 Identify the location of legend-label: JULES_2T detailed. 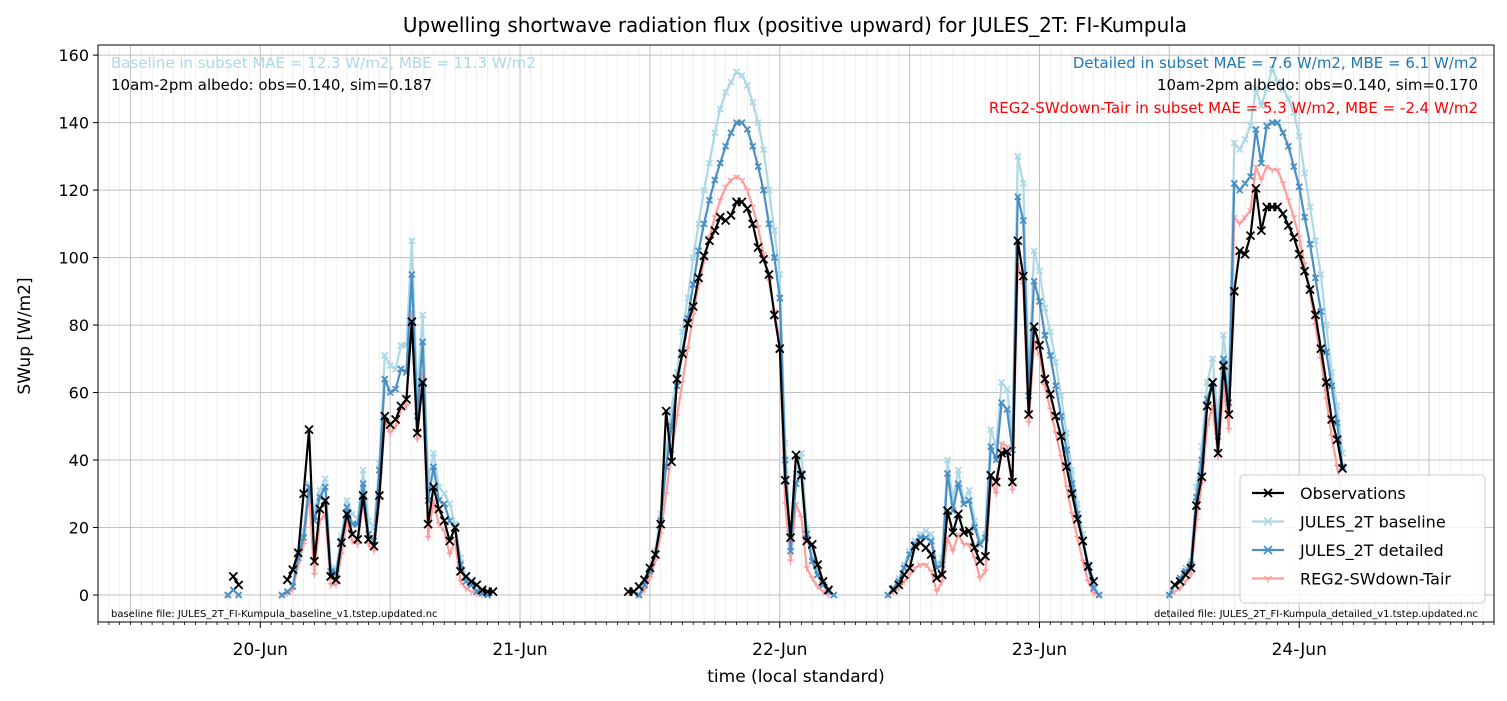
(1371, 551).